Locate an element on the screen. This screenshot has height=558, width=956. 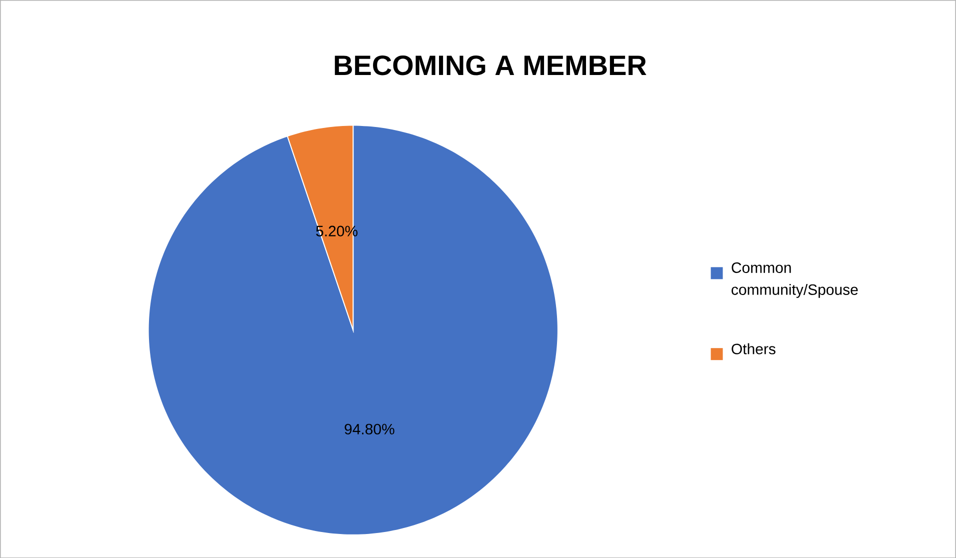
chart-title: BECOMING A MEMBER is located at coordinates (490, 65).